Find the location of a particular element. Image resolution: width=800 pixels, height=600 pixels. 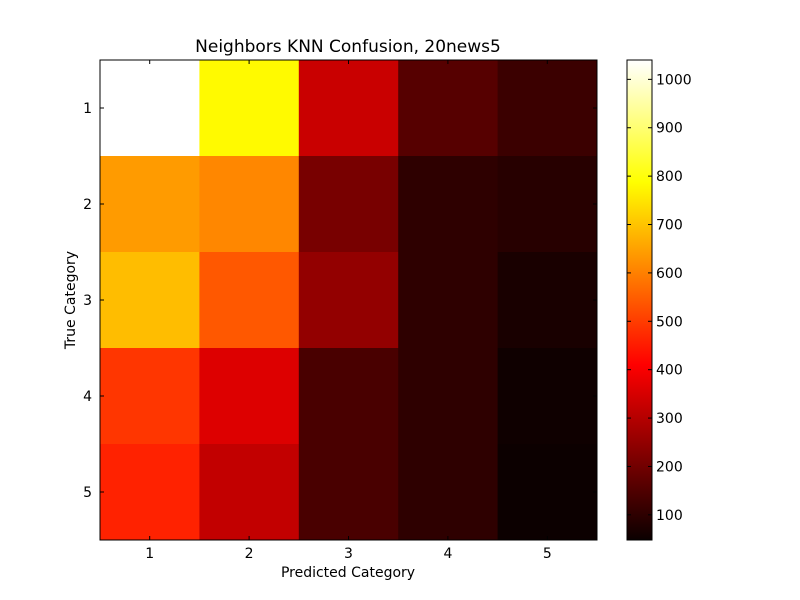

colorbar-tick-label: 300 is located at coordinates (669, 419).